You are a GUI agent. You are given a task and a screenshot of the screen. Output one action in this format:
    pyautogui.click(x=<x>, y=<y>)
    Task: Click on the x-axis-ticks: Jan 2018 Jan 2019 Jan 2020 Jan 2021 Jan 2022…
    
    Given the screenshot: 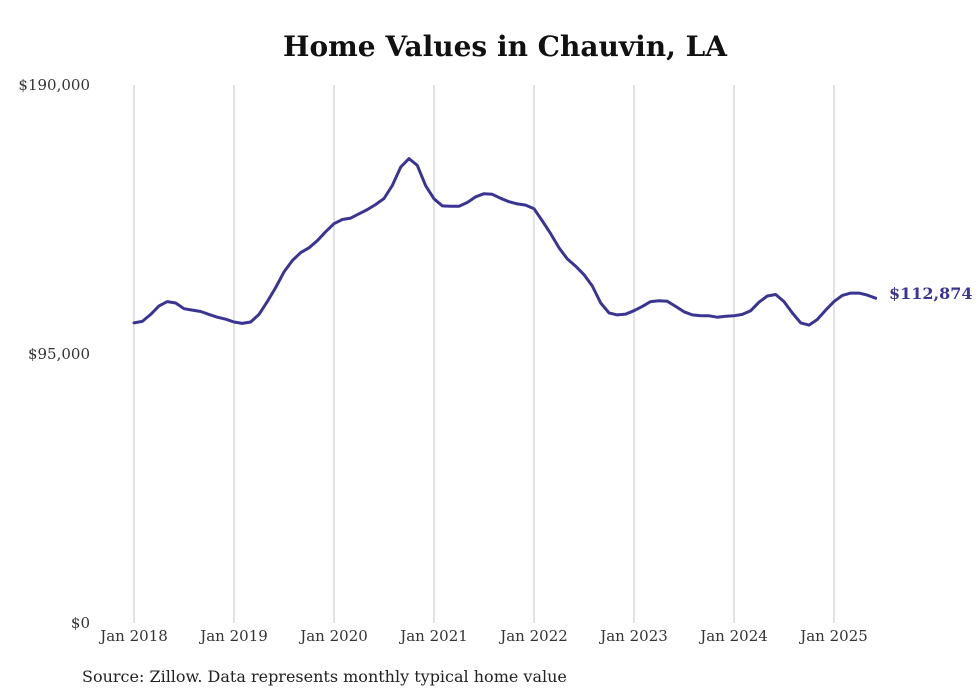 What is the action you would take?
    pyautogui.click(x=483, y=636)
    